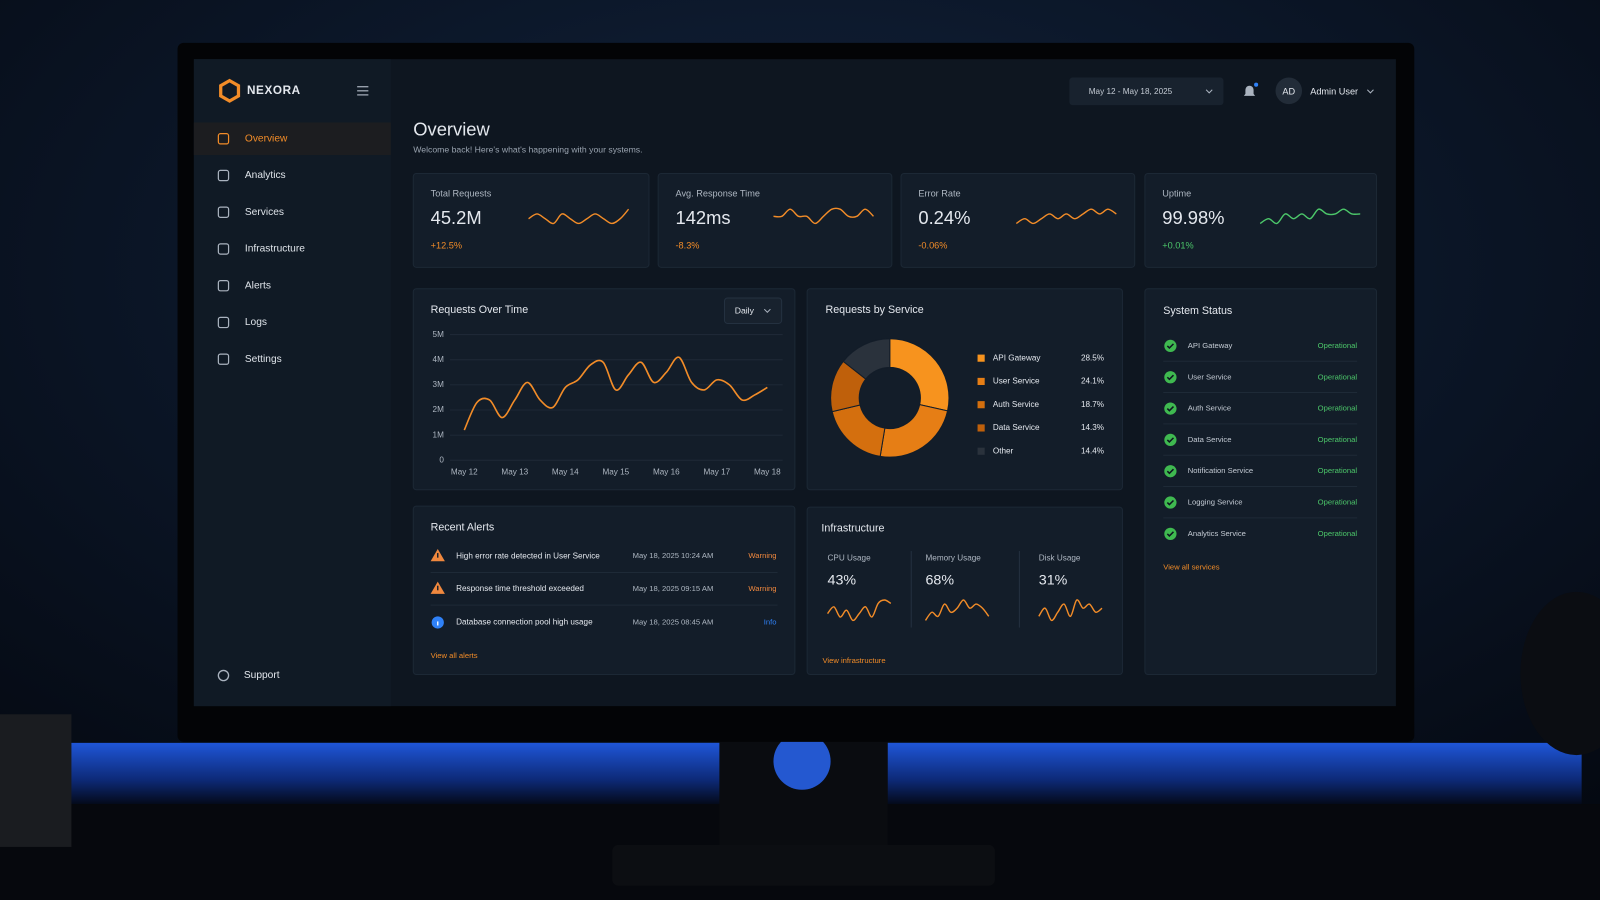 The height and width of the screenshot is (900, 1600). What do you see at coordinates (1193, 217) in the screenshot?
I see `kpi-value: 99.98%` at bounding box center [1193, 217].